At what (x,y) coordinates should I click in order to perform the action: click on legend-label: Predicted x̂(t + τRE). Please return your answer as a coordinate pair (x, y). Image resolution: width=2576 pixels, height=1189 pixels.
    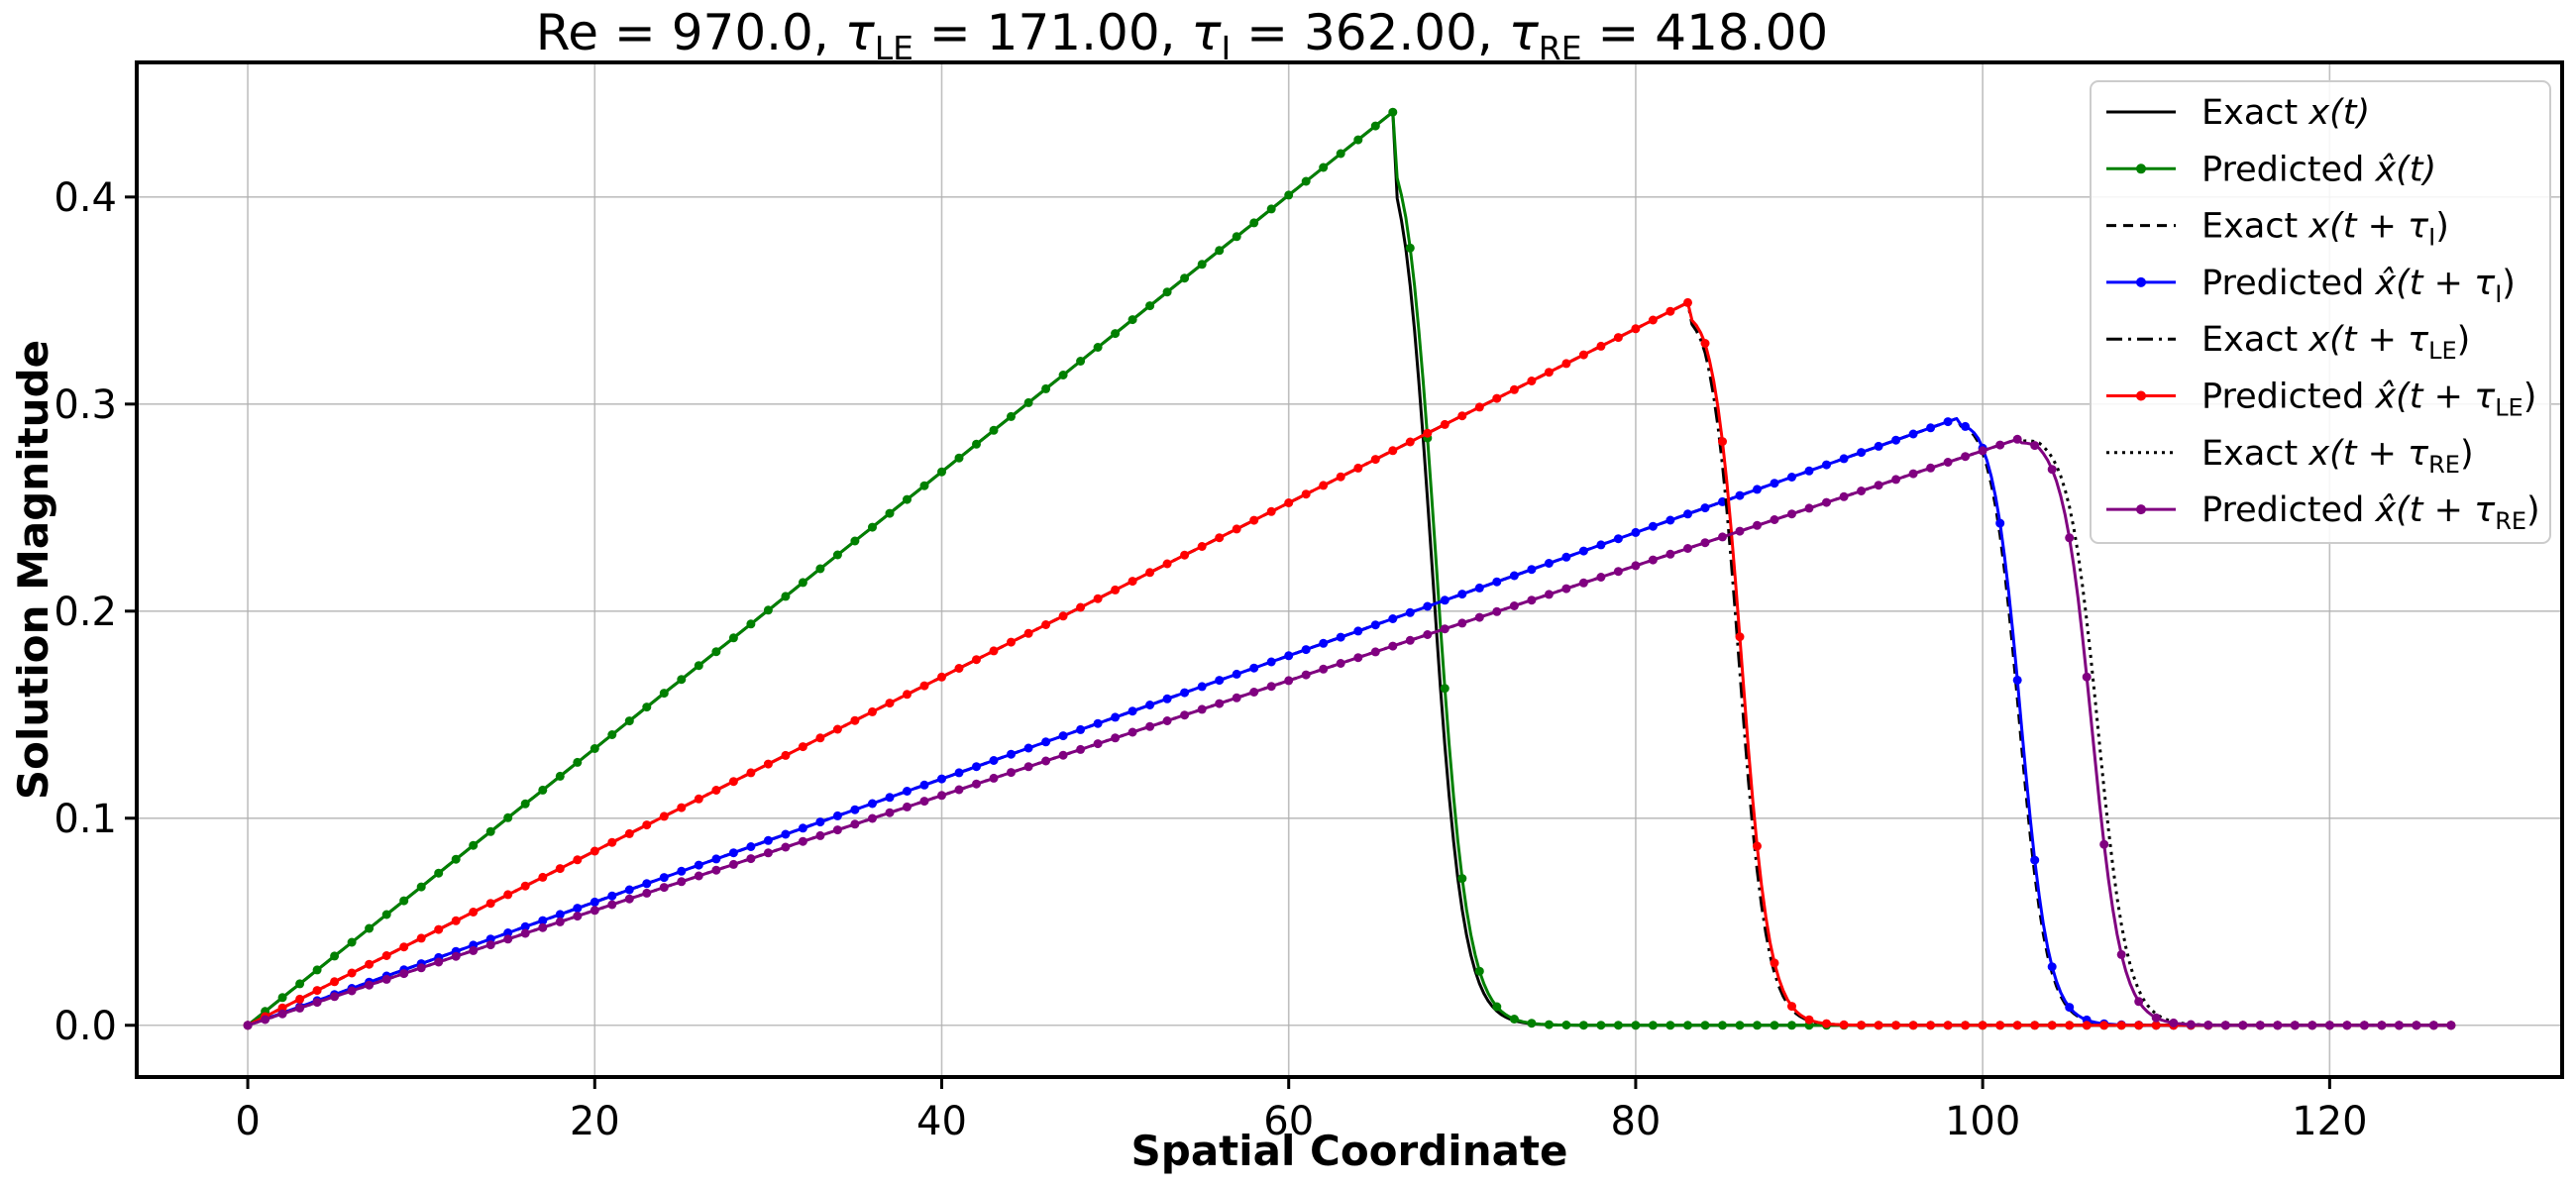
    Looking at the image, I should click on (2370, 513).